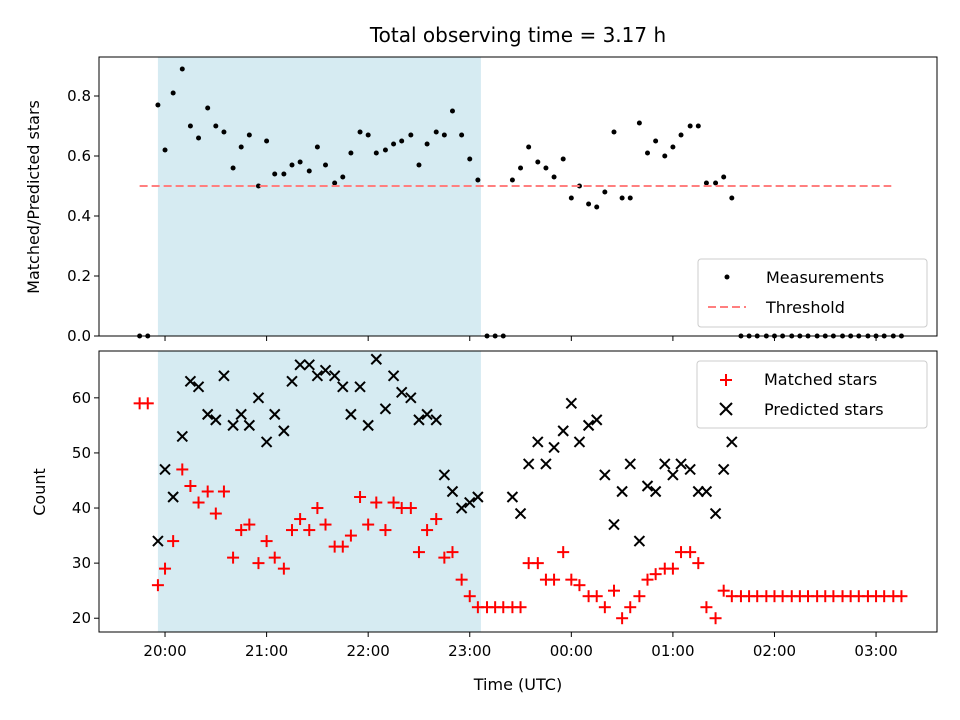 This screenshot has height=720, width=960. Describe the element at coordinates (79, 216) in the screenshot. I see `y-tick-label: 0.4` at that location.